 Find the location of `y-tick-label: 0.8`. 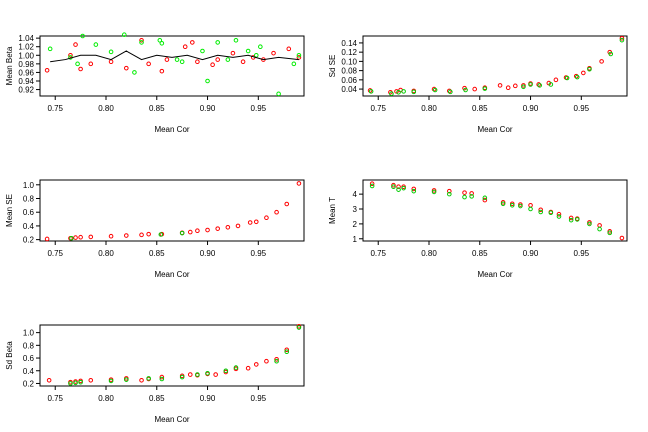

y-tick-label: 0.8 is located at coordinates (29, 345).